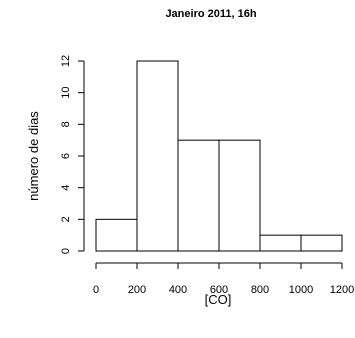 This screenshot has width=355, height=338. What do you see at coordinates (66, 219) in the screenshot?
I see `y-tick-label-1: 2` at bounding box center [66, 219].